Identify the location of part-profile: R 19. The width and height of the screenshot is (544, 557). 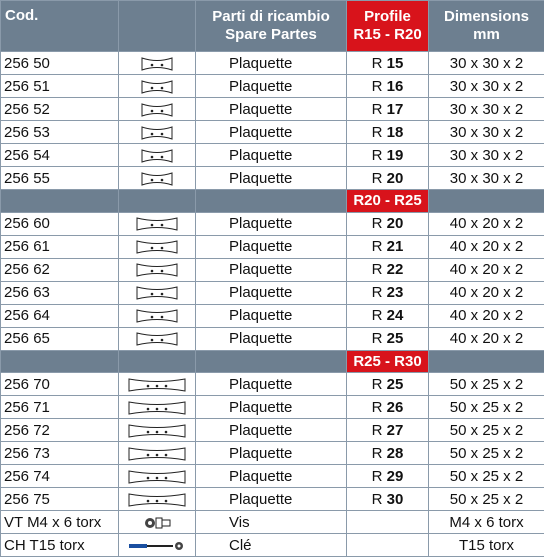
(388, 155).